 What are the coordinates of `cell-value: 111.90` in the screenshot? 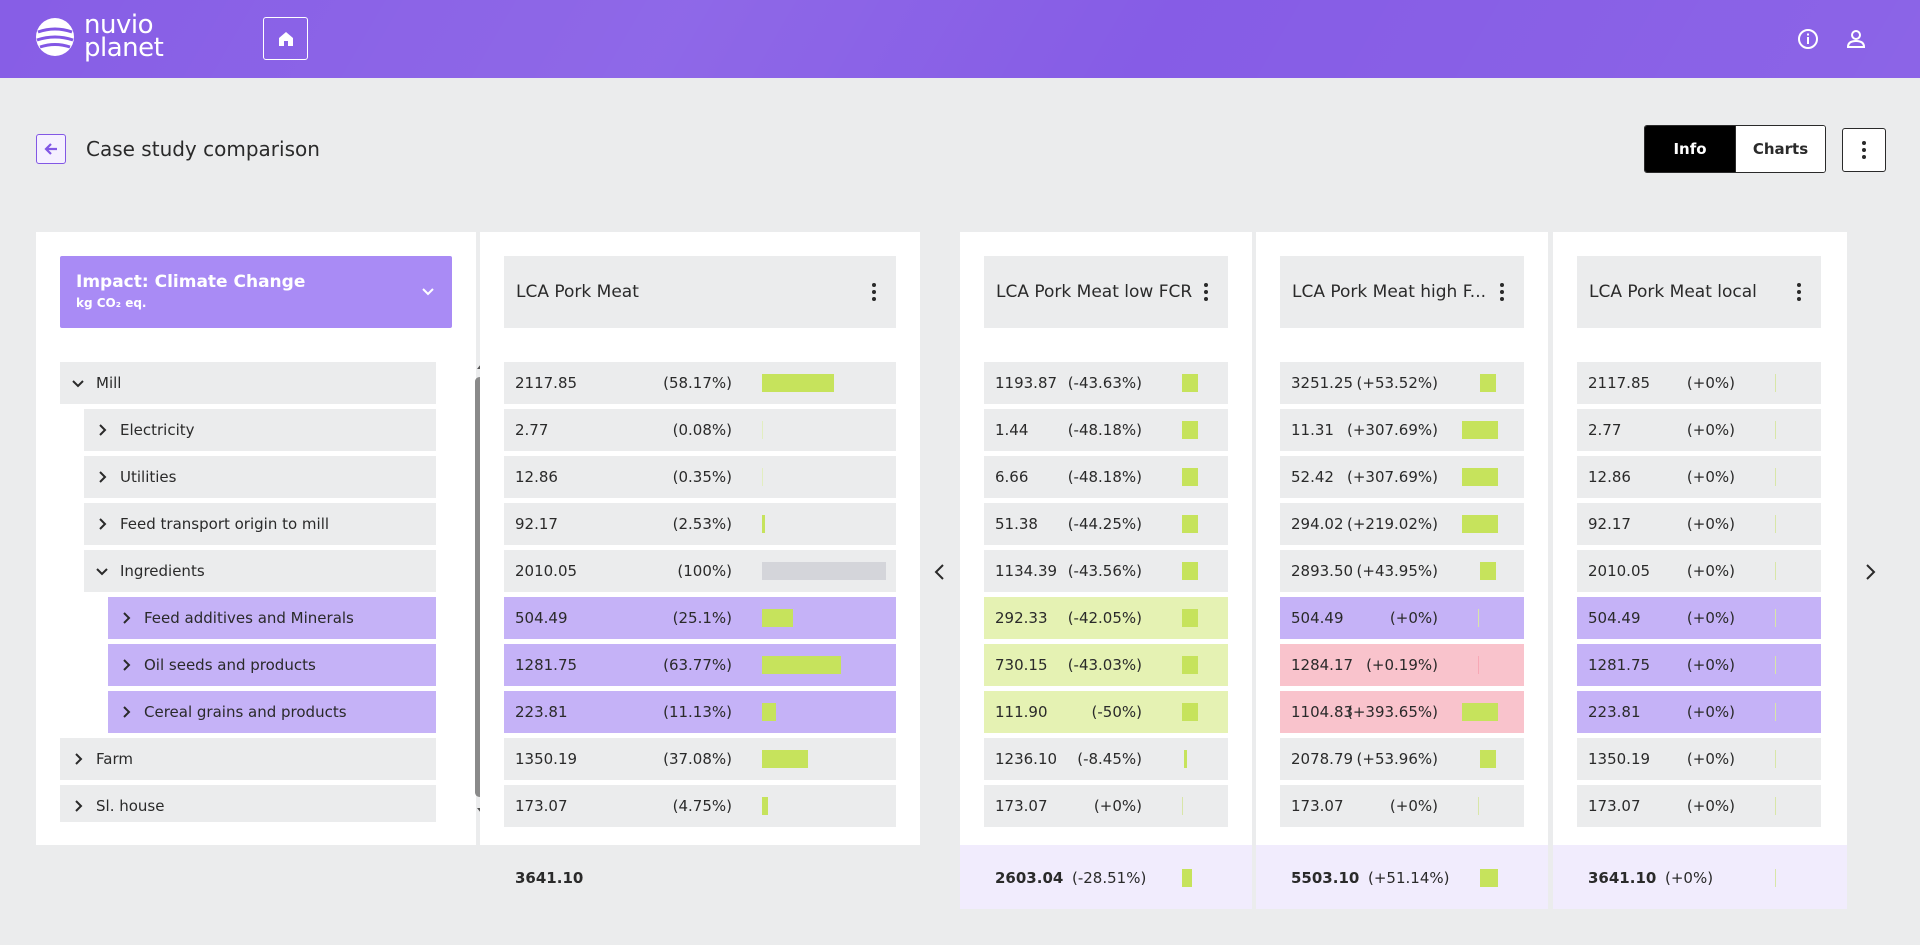 It's located at (1021, 712).